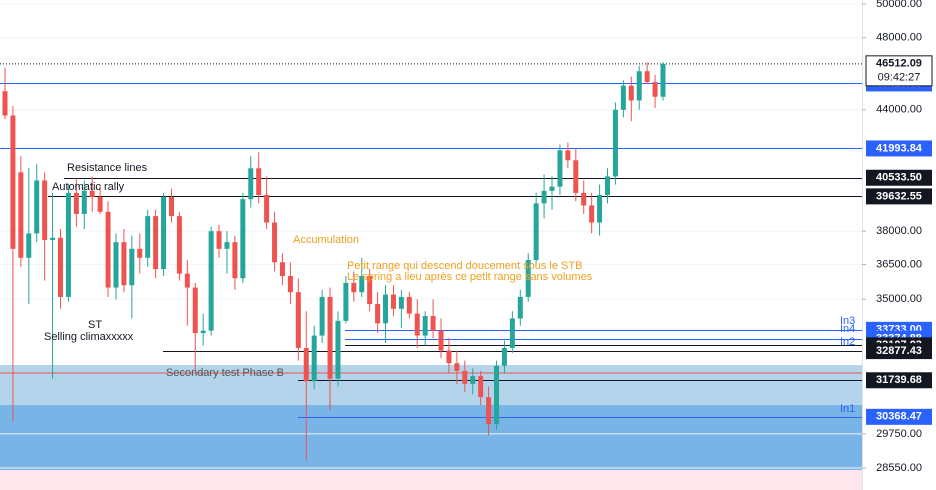 Image resolution: width=936 pixels, height=490 pixels. What do you see at coordinates (899, 71) in the screenshot?
I see `last-price-box` at bounding box center [899, 71].